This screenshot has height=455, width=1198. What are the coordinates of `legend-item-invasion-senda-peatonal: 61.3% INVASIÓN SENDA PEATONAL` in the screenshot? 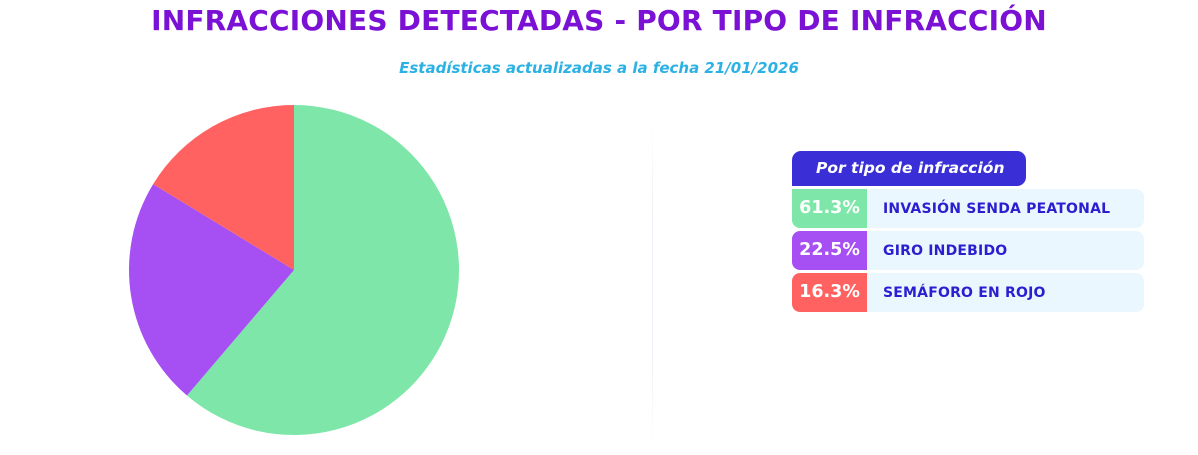 It's located at (968, 208).